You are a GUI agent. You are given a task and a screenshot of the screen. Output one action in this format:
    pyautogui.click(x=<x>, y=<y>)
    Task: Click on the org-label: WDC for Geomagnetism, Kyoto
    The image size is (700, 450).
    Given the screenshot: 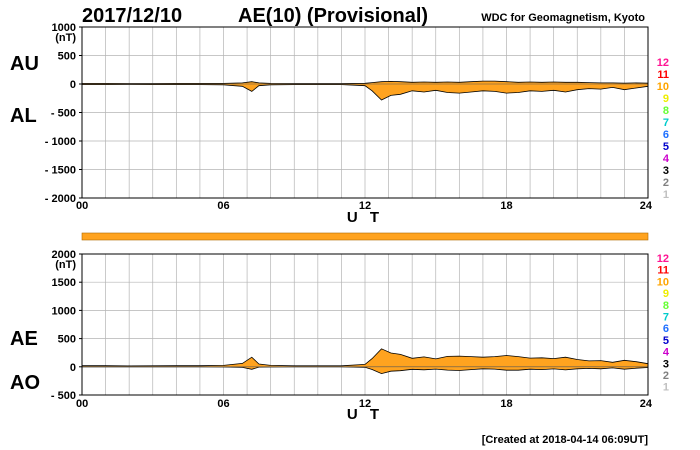 What is the action you would take?
    pyautogui.click(x=563, y=18)
    